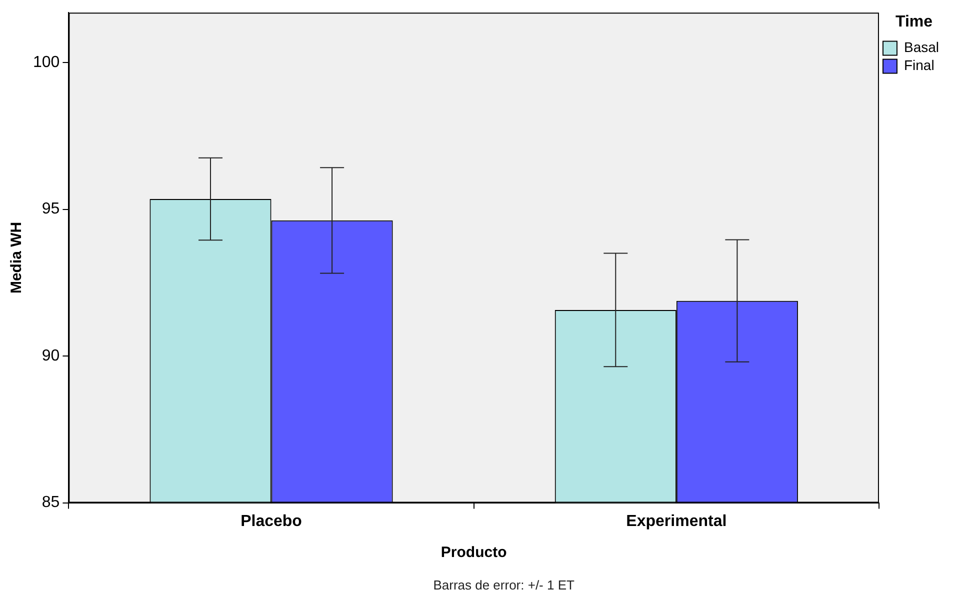 This screenshot has width=953, height=596. What do you see at coordinates (919, 65) in the screenshot?
I see `legend-label: Final` at bounding box center [919, 65].